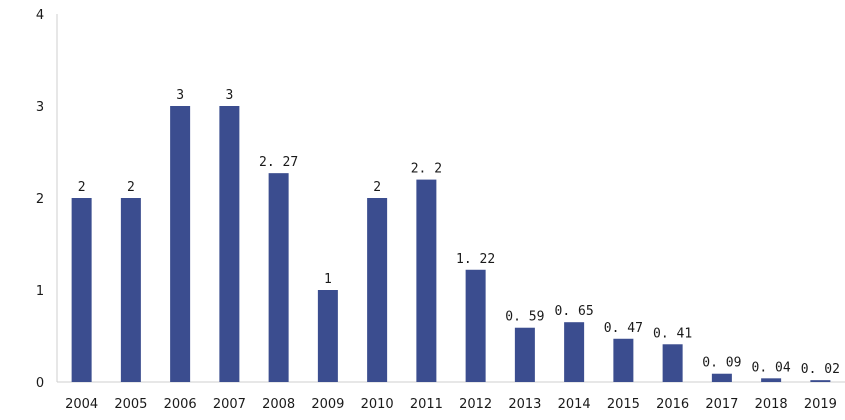 This screenshot has width=845, height=420. Describe the element at coordinates (40, 107) in the screenshot. I see `y-tick-label: 3` at that location.